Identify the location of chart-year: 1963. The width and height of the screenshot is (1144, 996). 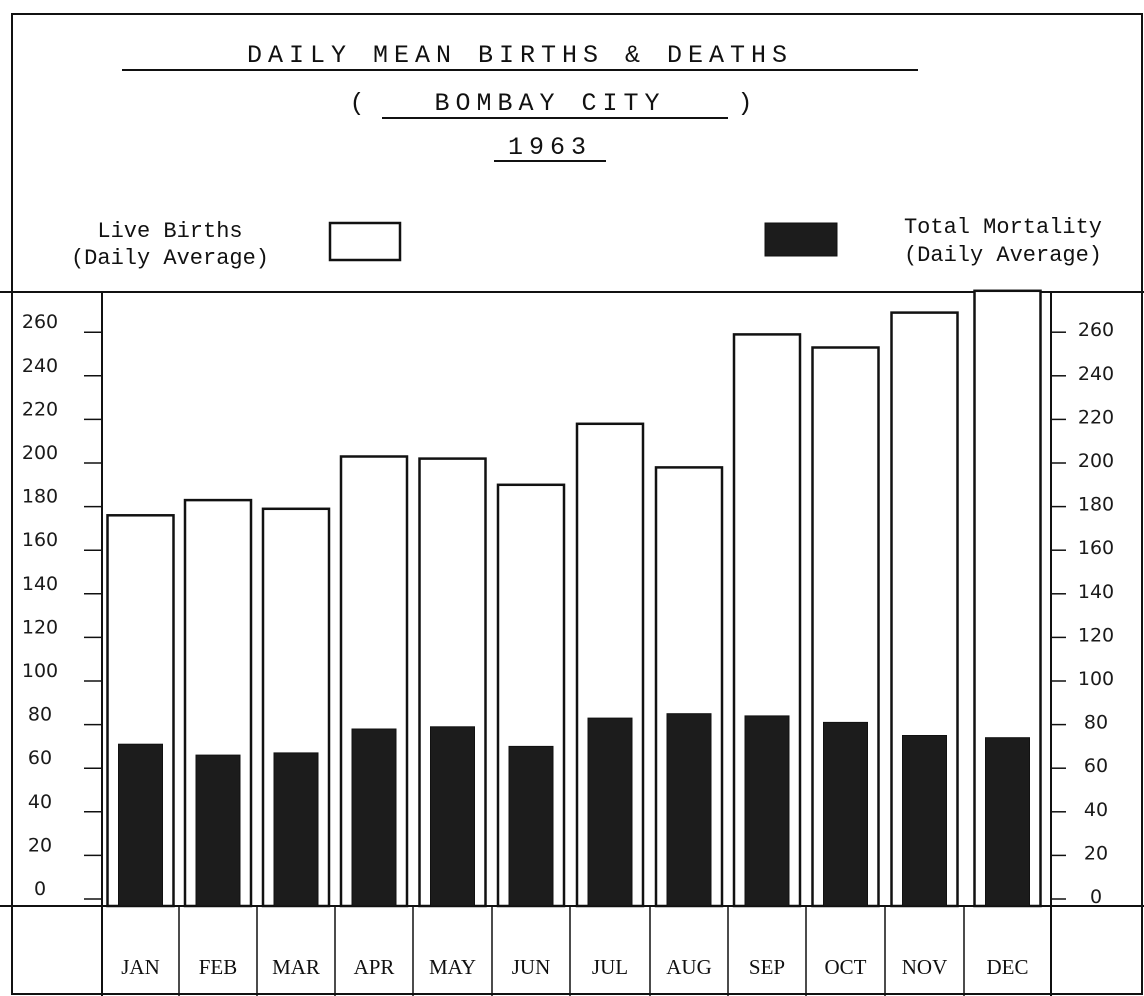
(550, 147).